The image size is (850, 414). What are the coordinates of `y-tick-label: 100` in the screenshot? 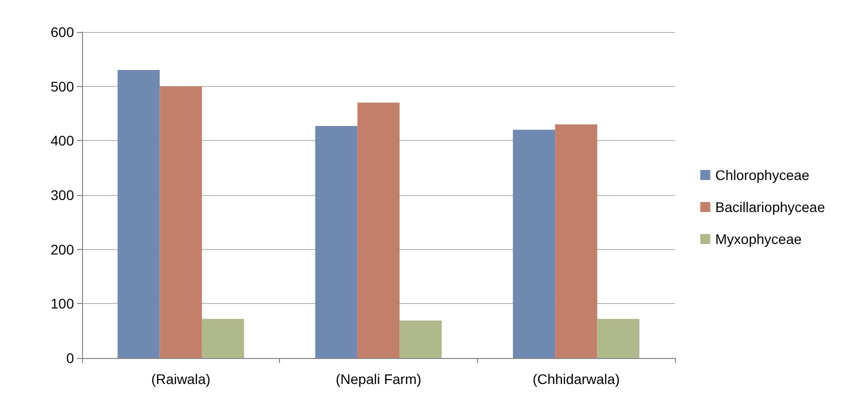 It's located at (62, 304).